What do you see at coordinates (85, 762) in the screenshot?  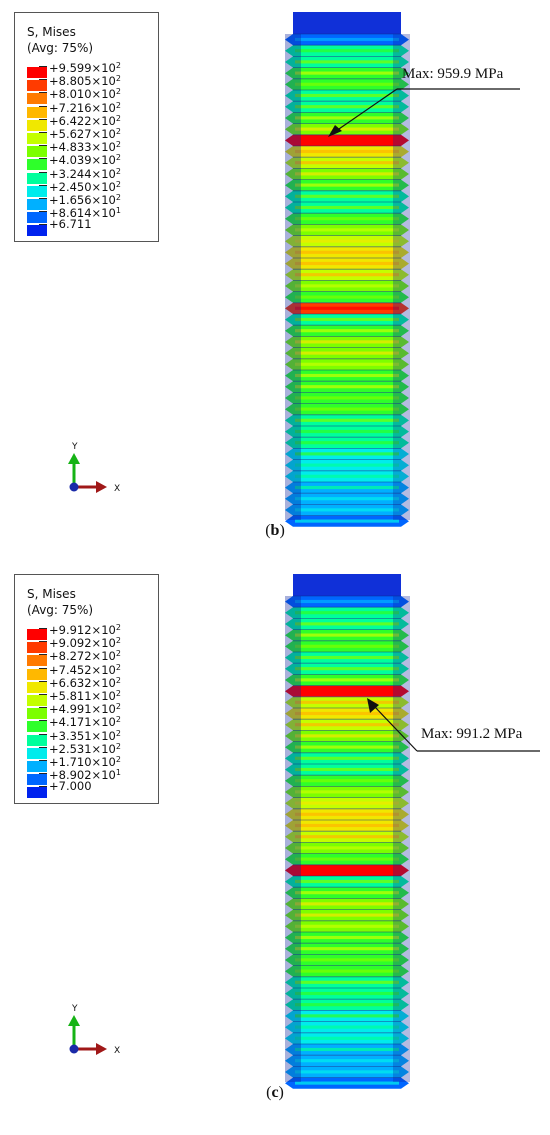 I see `legend-value: +1.710×102` at bounding box center [85, 762].